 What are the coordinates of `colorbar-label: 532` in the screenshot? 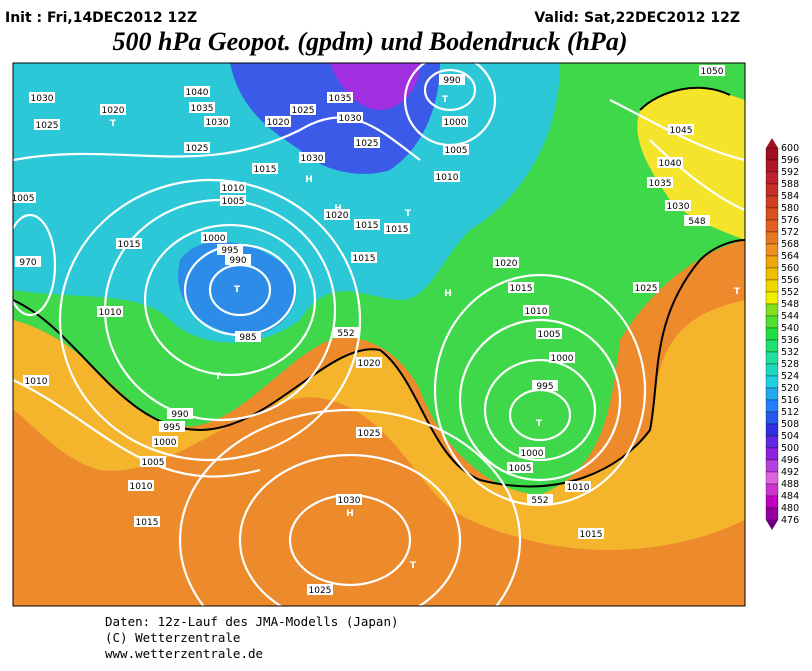 It's located at (790, 352).